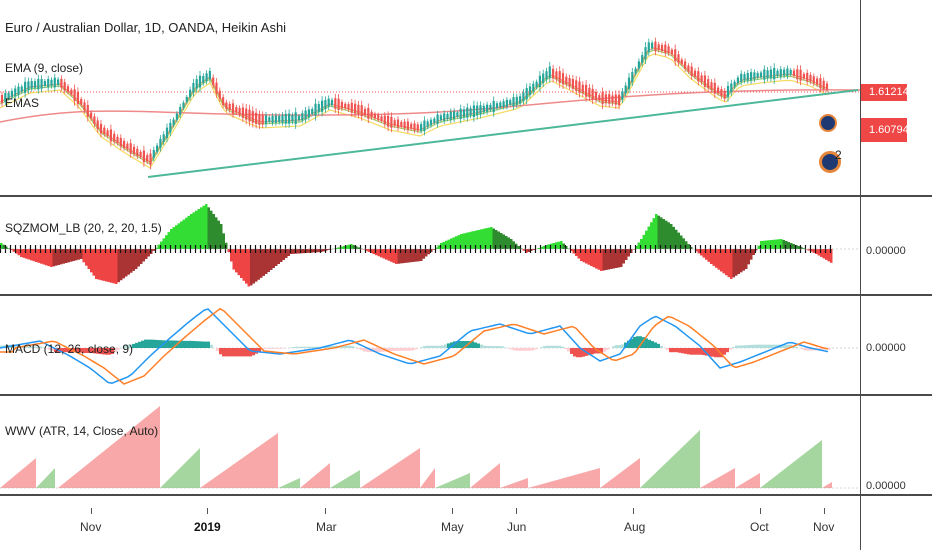 This screenshot has height=550, width=932. What do you see at coordinates (414, 346) in the screenshot?
I see `macd-line` at bounding box center [414, 346].